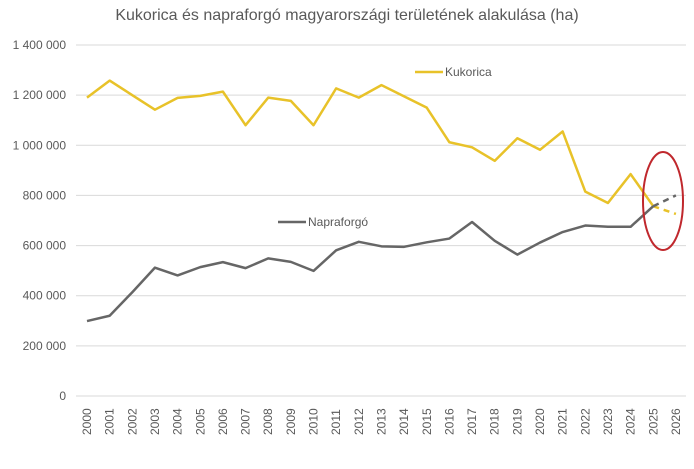 This screenshot has height=469, width=694. I want to click on x-tick-label: 2008, so click(268, 421).